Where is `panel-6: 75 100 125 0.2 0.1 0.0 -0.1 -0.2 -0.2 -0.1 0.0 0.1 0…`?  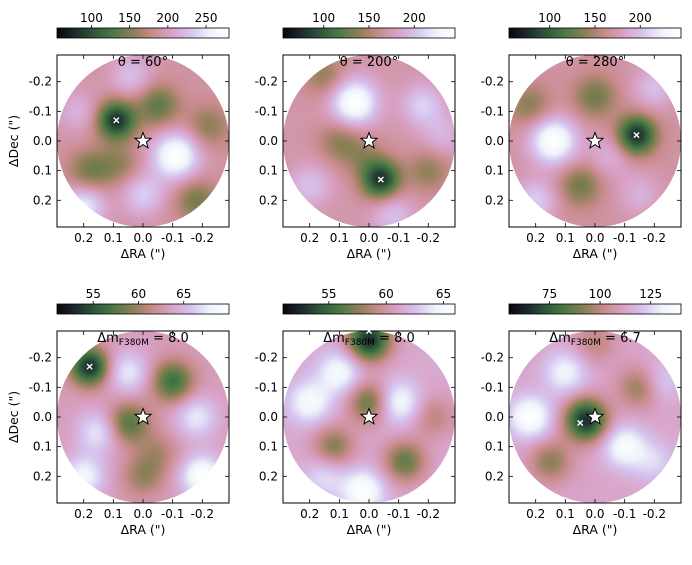
panel-6: 75 100 125 0.2 0.1 0.0 -0.1 -0.2 -0.2 -0.1 0.0 0.1 0… is located at coordinates (581, 412).